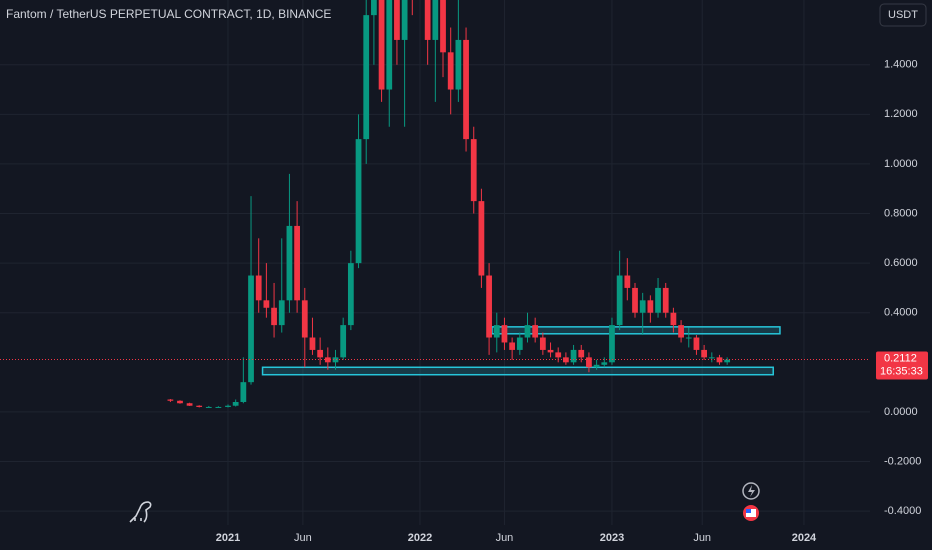  What do you see at coordinates (612, 538) in the screenshot?
I see `x-tick-label: 2023` at bounding box center [612, 538].